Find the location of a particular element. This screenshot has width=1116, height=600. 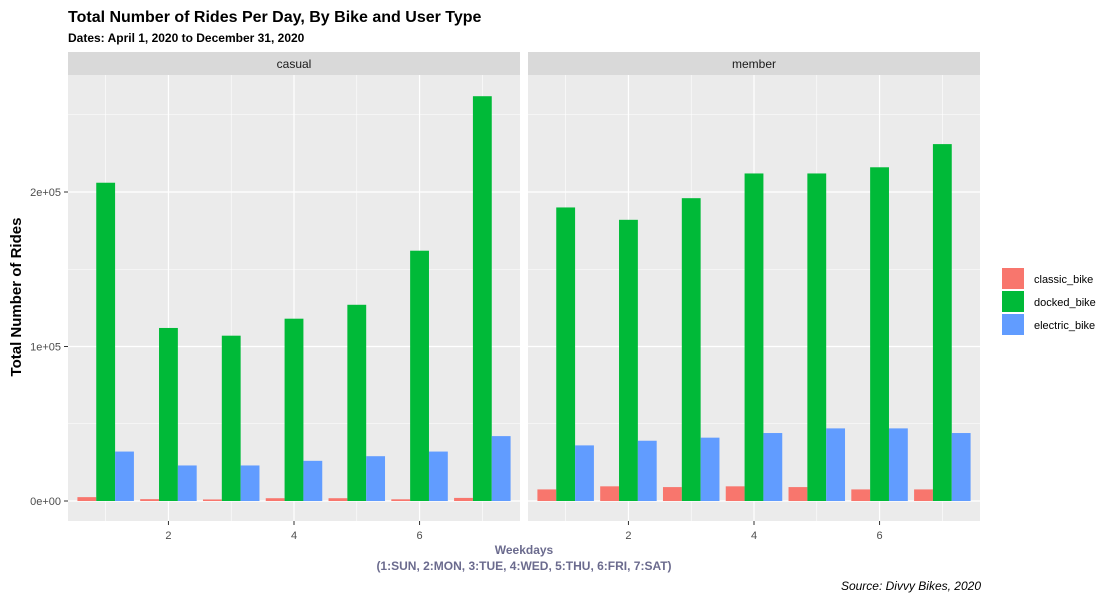

y-tick-label: 2e+05 is located at coordinates (45, 193).